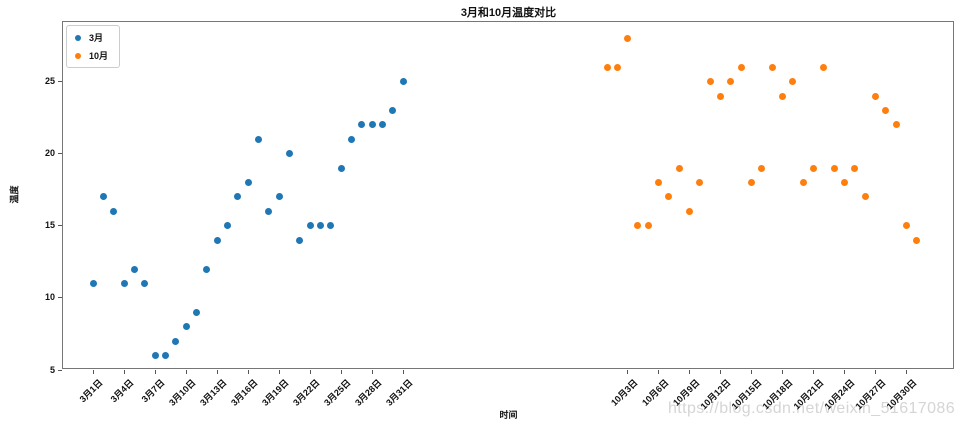 Image resolution: width=969 pixels, height=433 pixels. Describe the element at coordinates (655, 392) in the screenshot. I see `x-tick-label: 10月6日` at that location.